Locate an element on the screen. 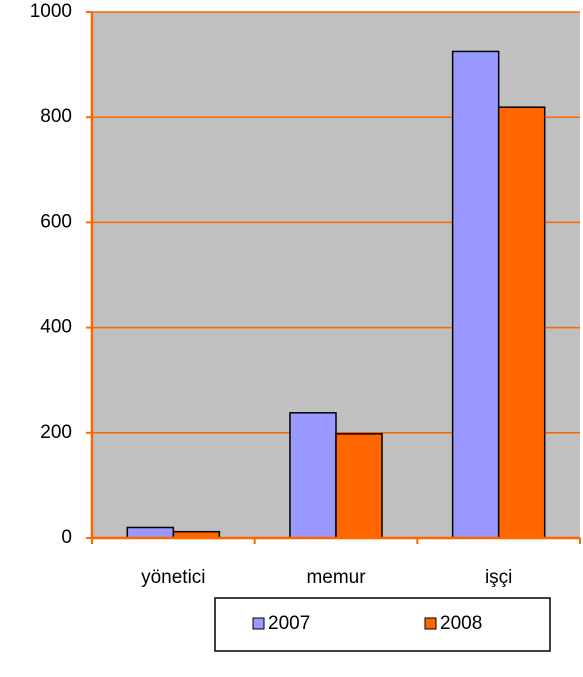 The image size is (583, 677). y-tick-label: 400 is located at coordinates (56, 327).